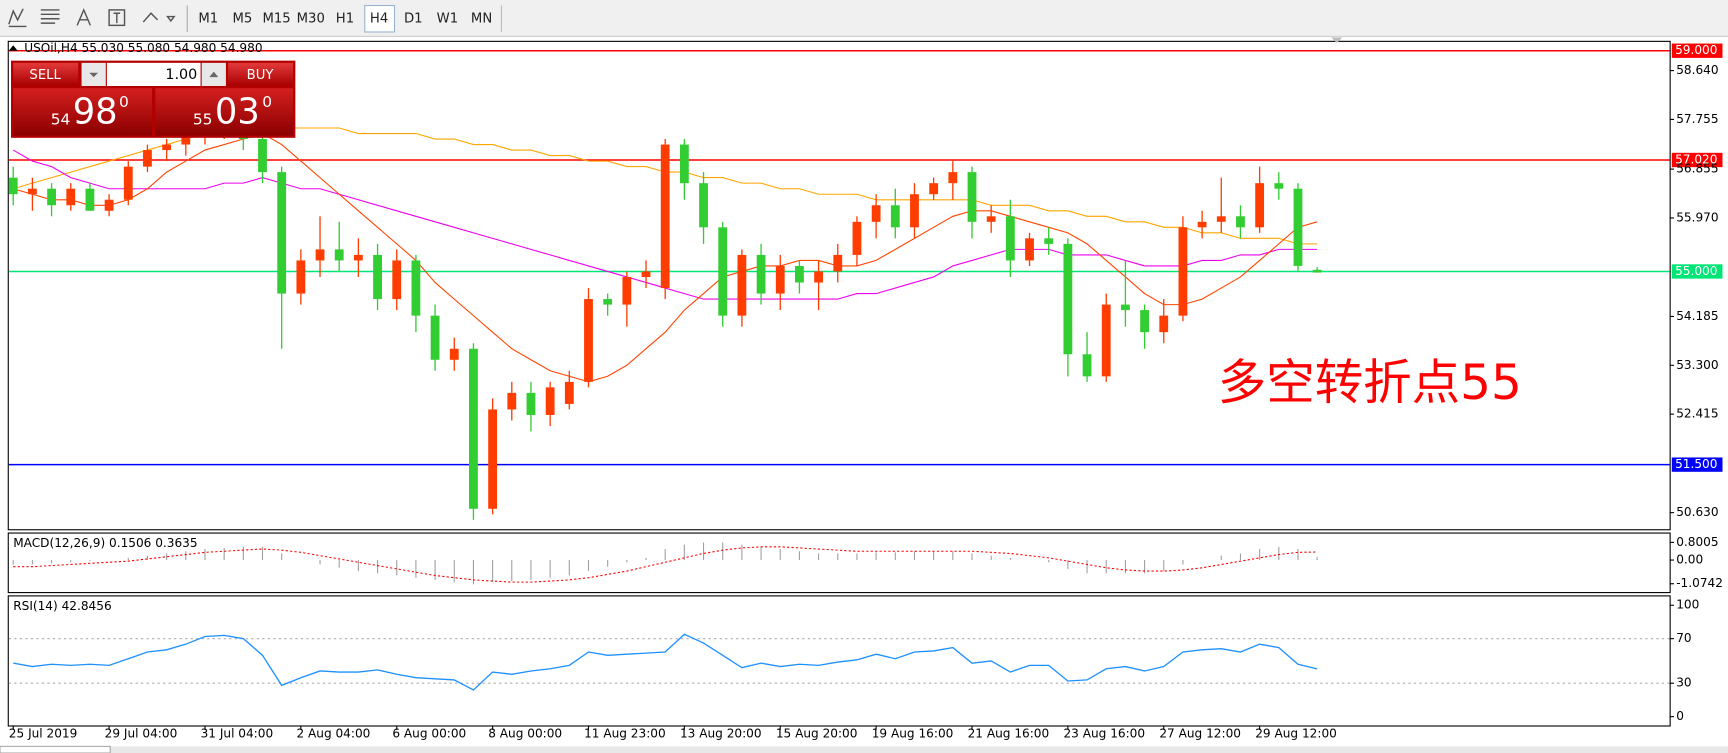  I want to click on tab-strip, so click(864, 749).